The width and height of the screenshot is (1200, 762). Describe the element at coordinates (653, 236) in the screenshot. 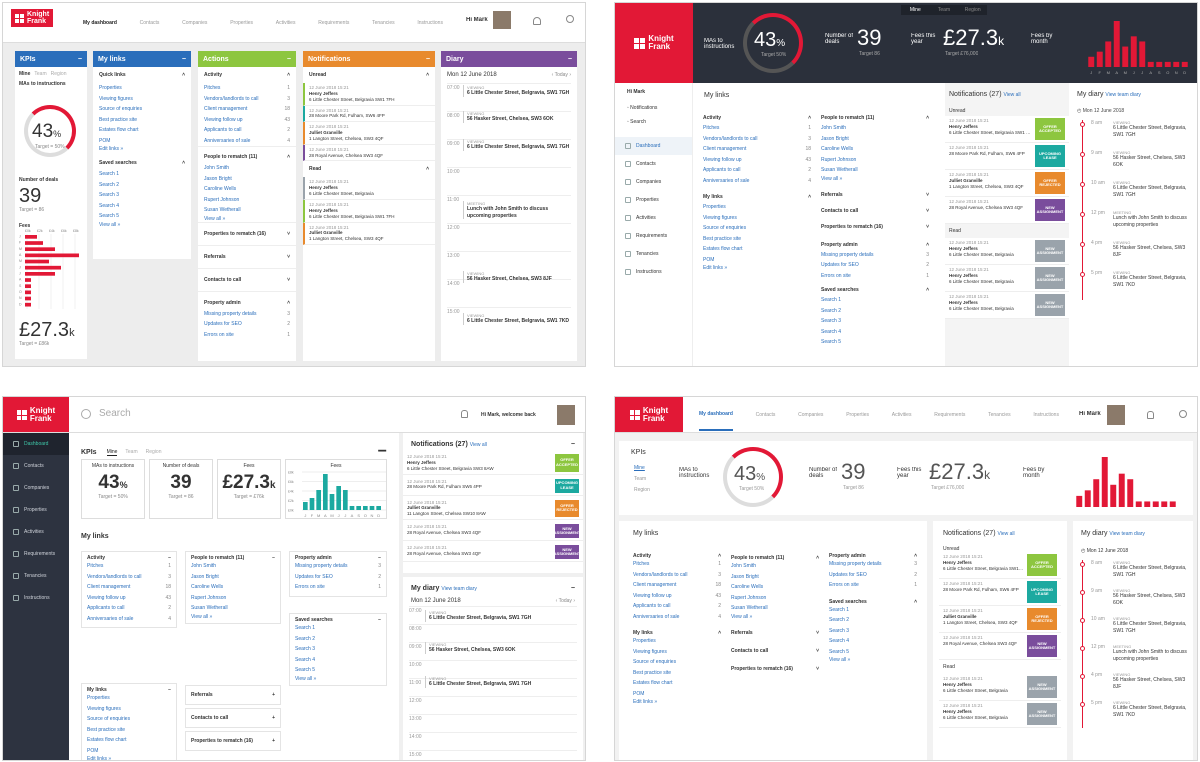

I see `sidebar-item-5: Requirements` at that location.